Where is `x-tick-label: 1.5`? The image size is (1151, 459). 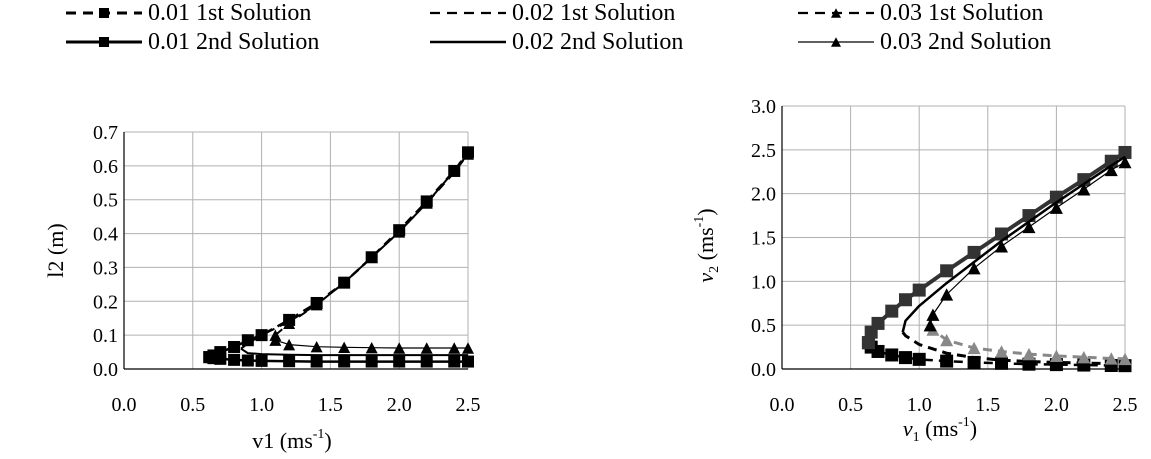
x-tick-label: 1.5 is located at coordinates (987, 405).